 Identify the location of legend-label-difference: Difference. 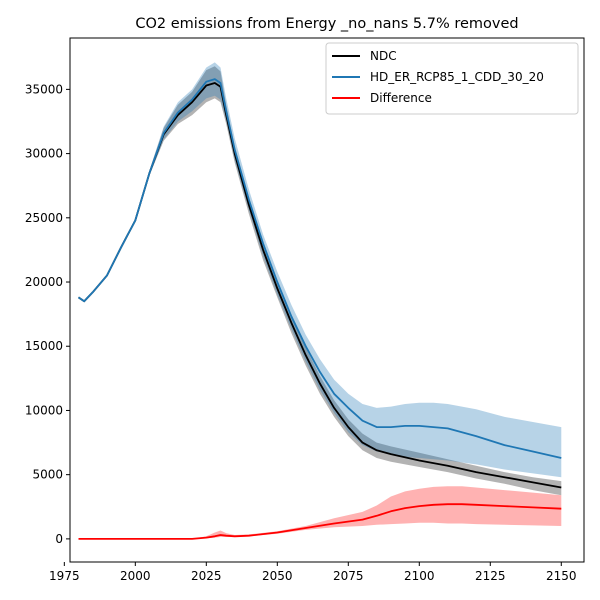
(401, 98).